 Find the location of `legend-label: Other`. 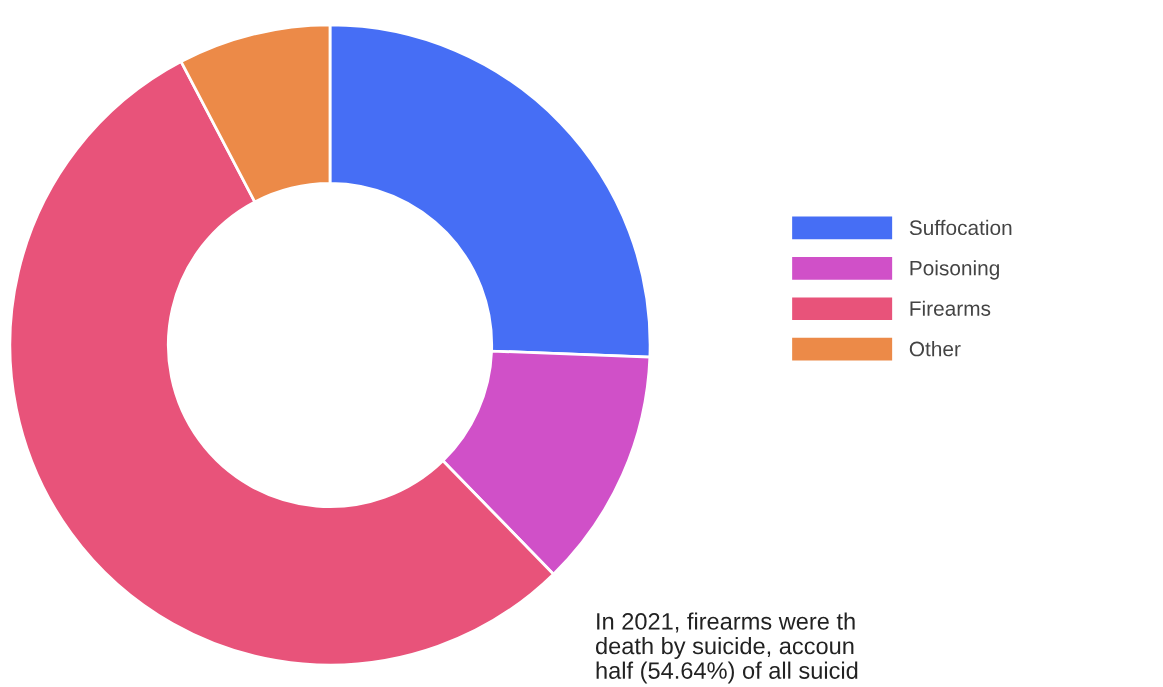

legend-label: Other is located at coordinates (935, 349).